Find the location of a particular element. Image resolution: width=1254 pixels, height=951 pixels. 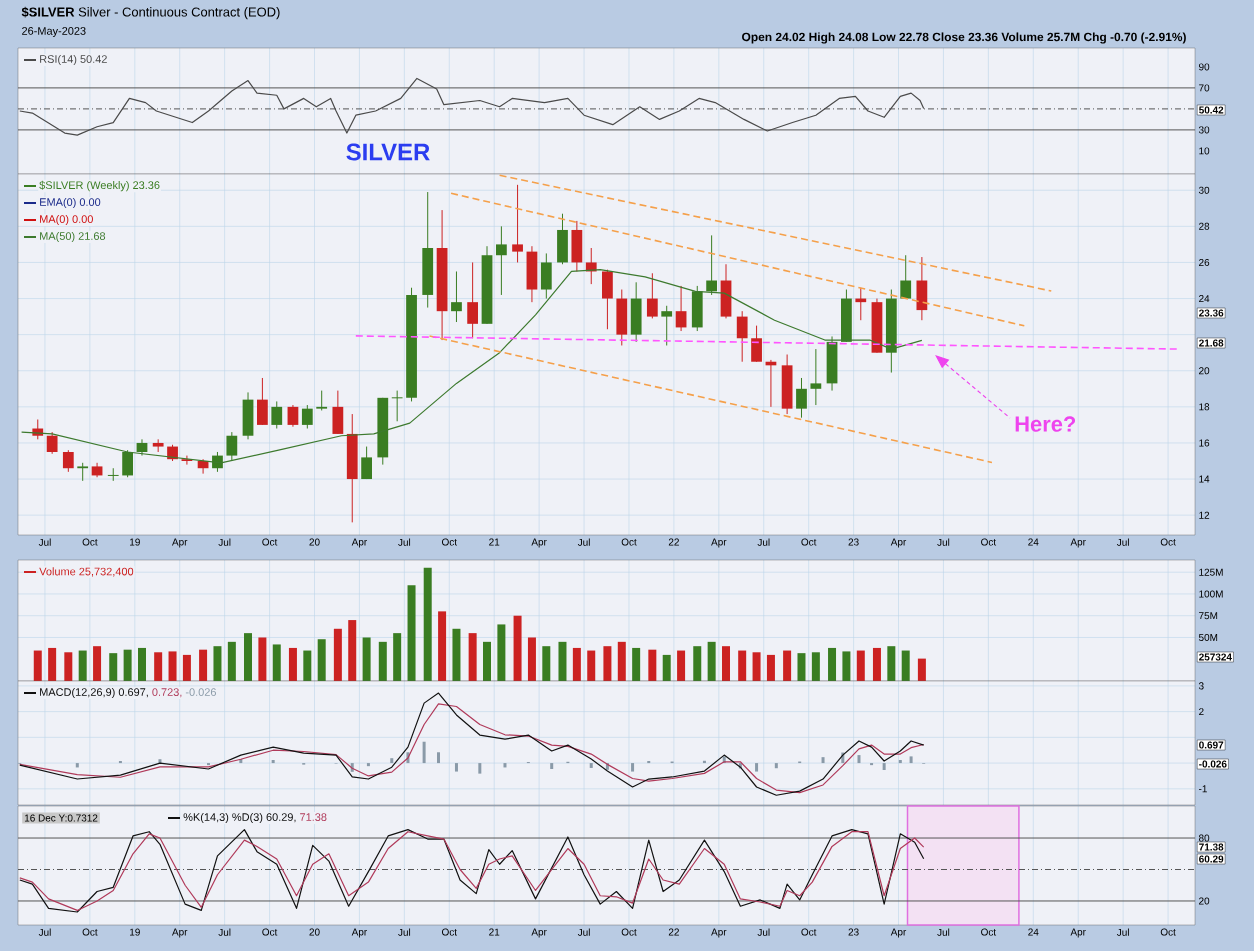

legend-label: Volume 25,732,400 is located at coordinates (86, 572).